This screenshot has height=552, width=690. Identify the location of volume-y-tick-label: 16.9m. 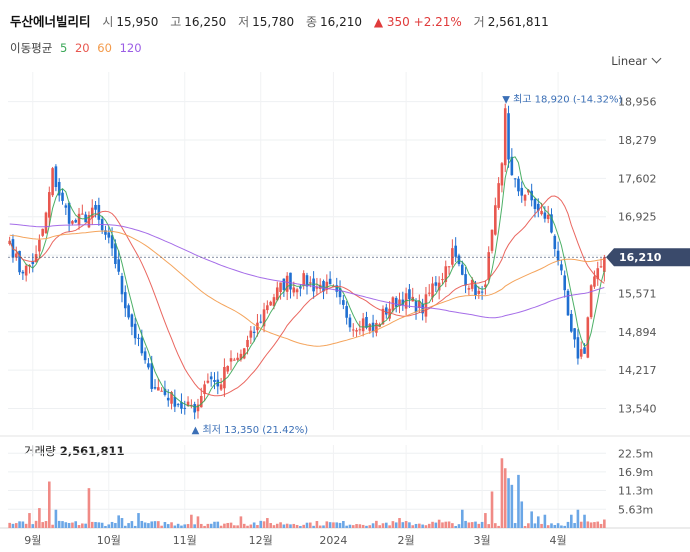
(635, 472).